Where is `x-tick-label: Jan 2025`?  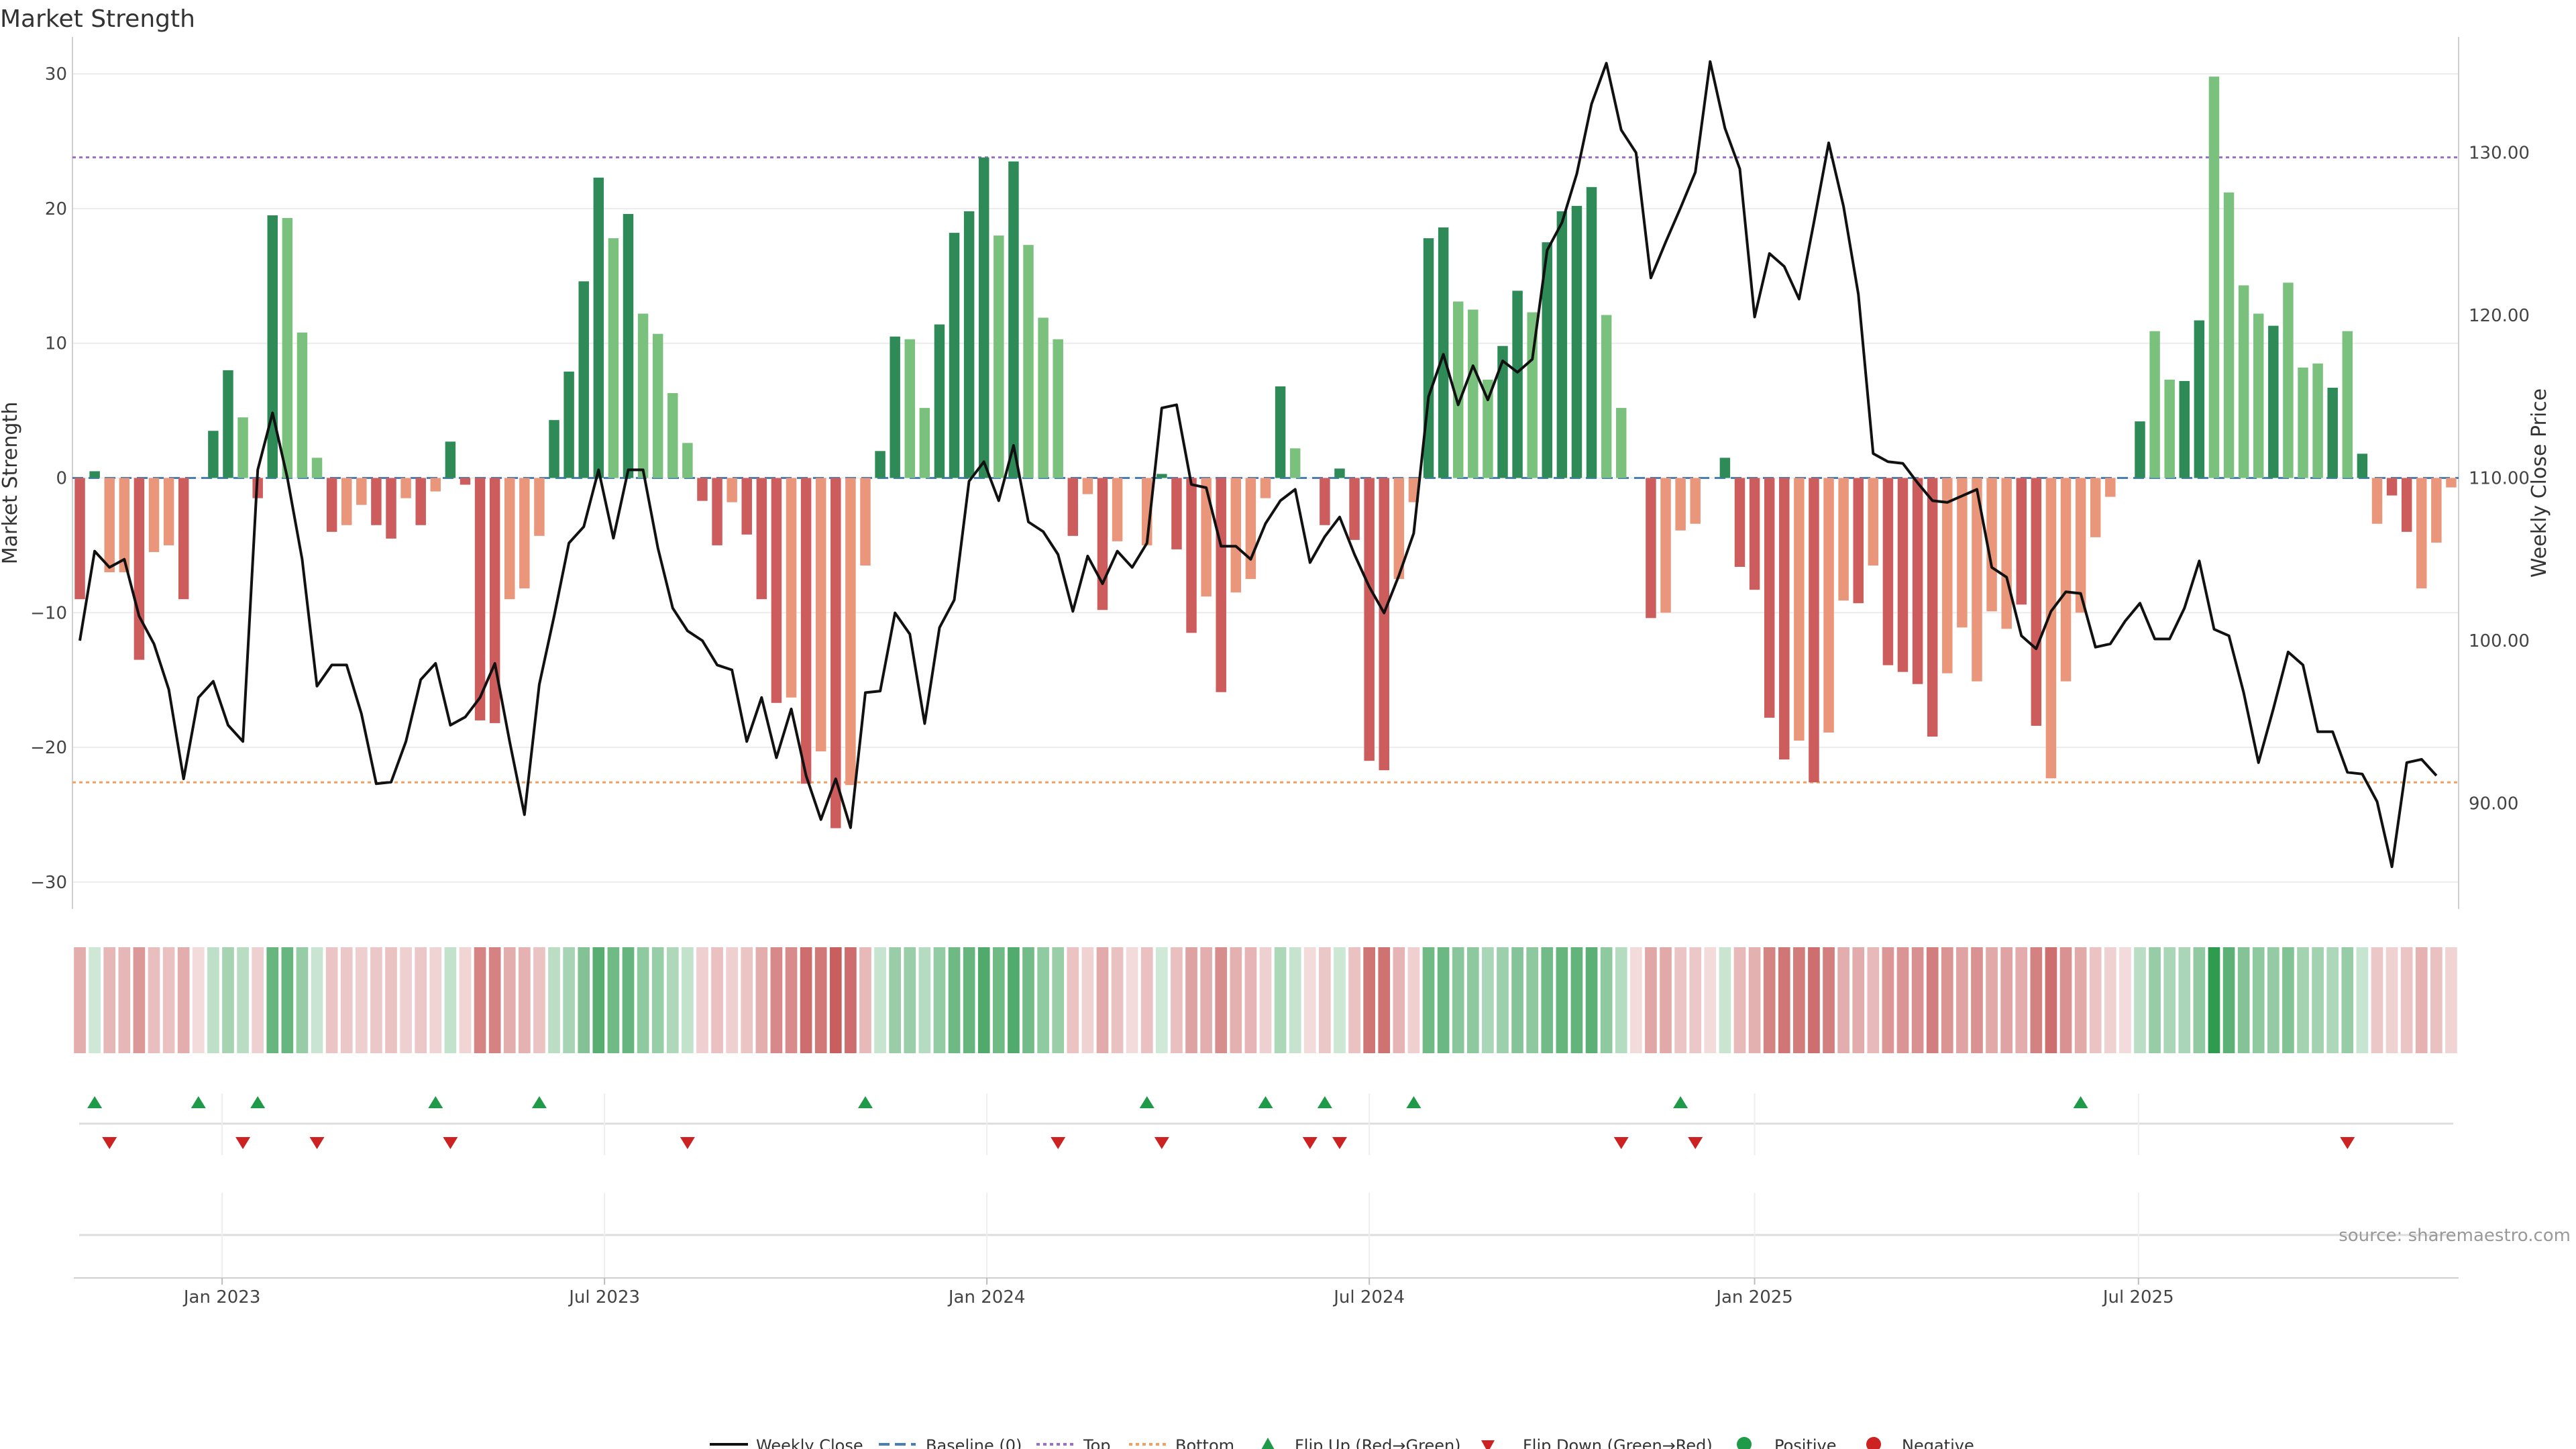 x-tick-label: Jan 2025 is located at coordinates (1754, 1297).